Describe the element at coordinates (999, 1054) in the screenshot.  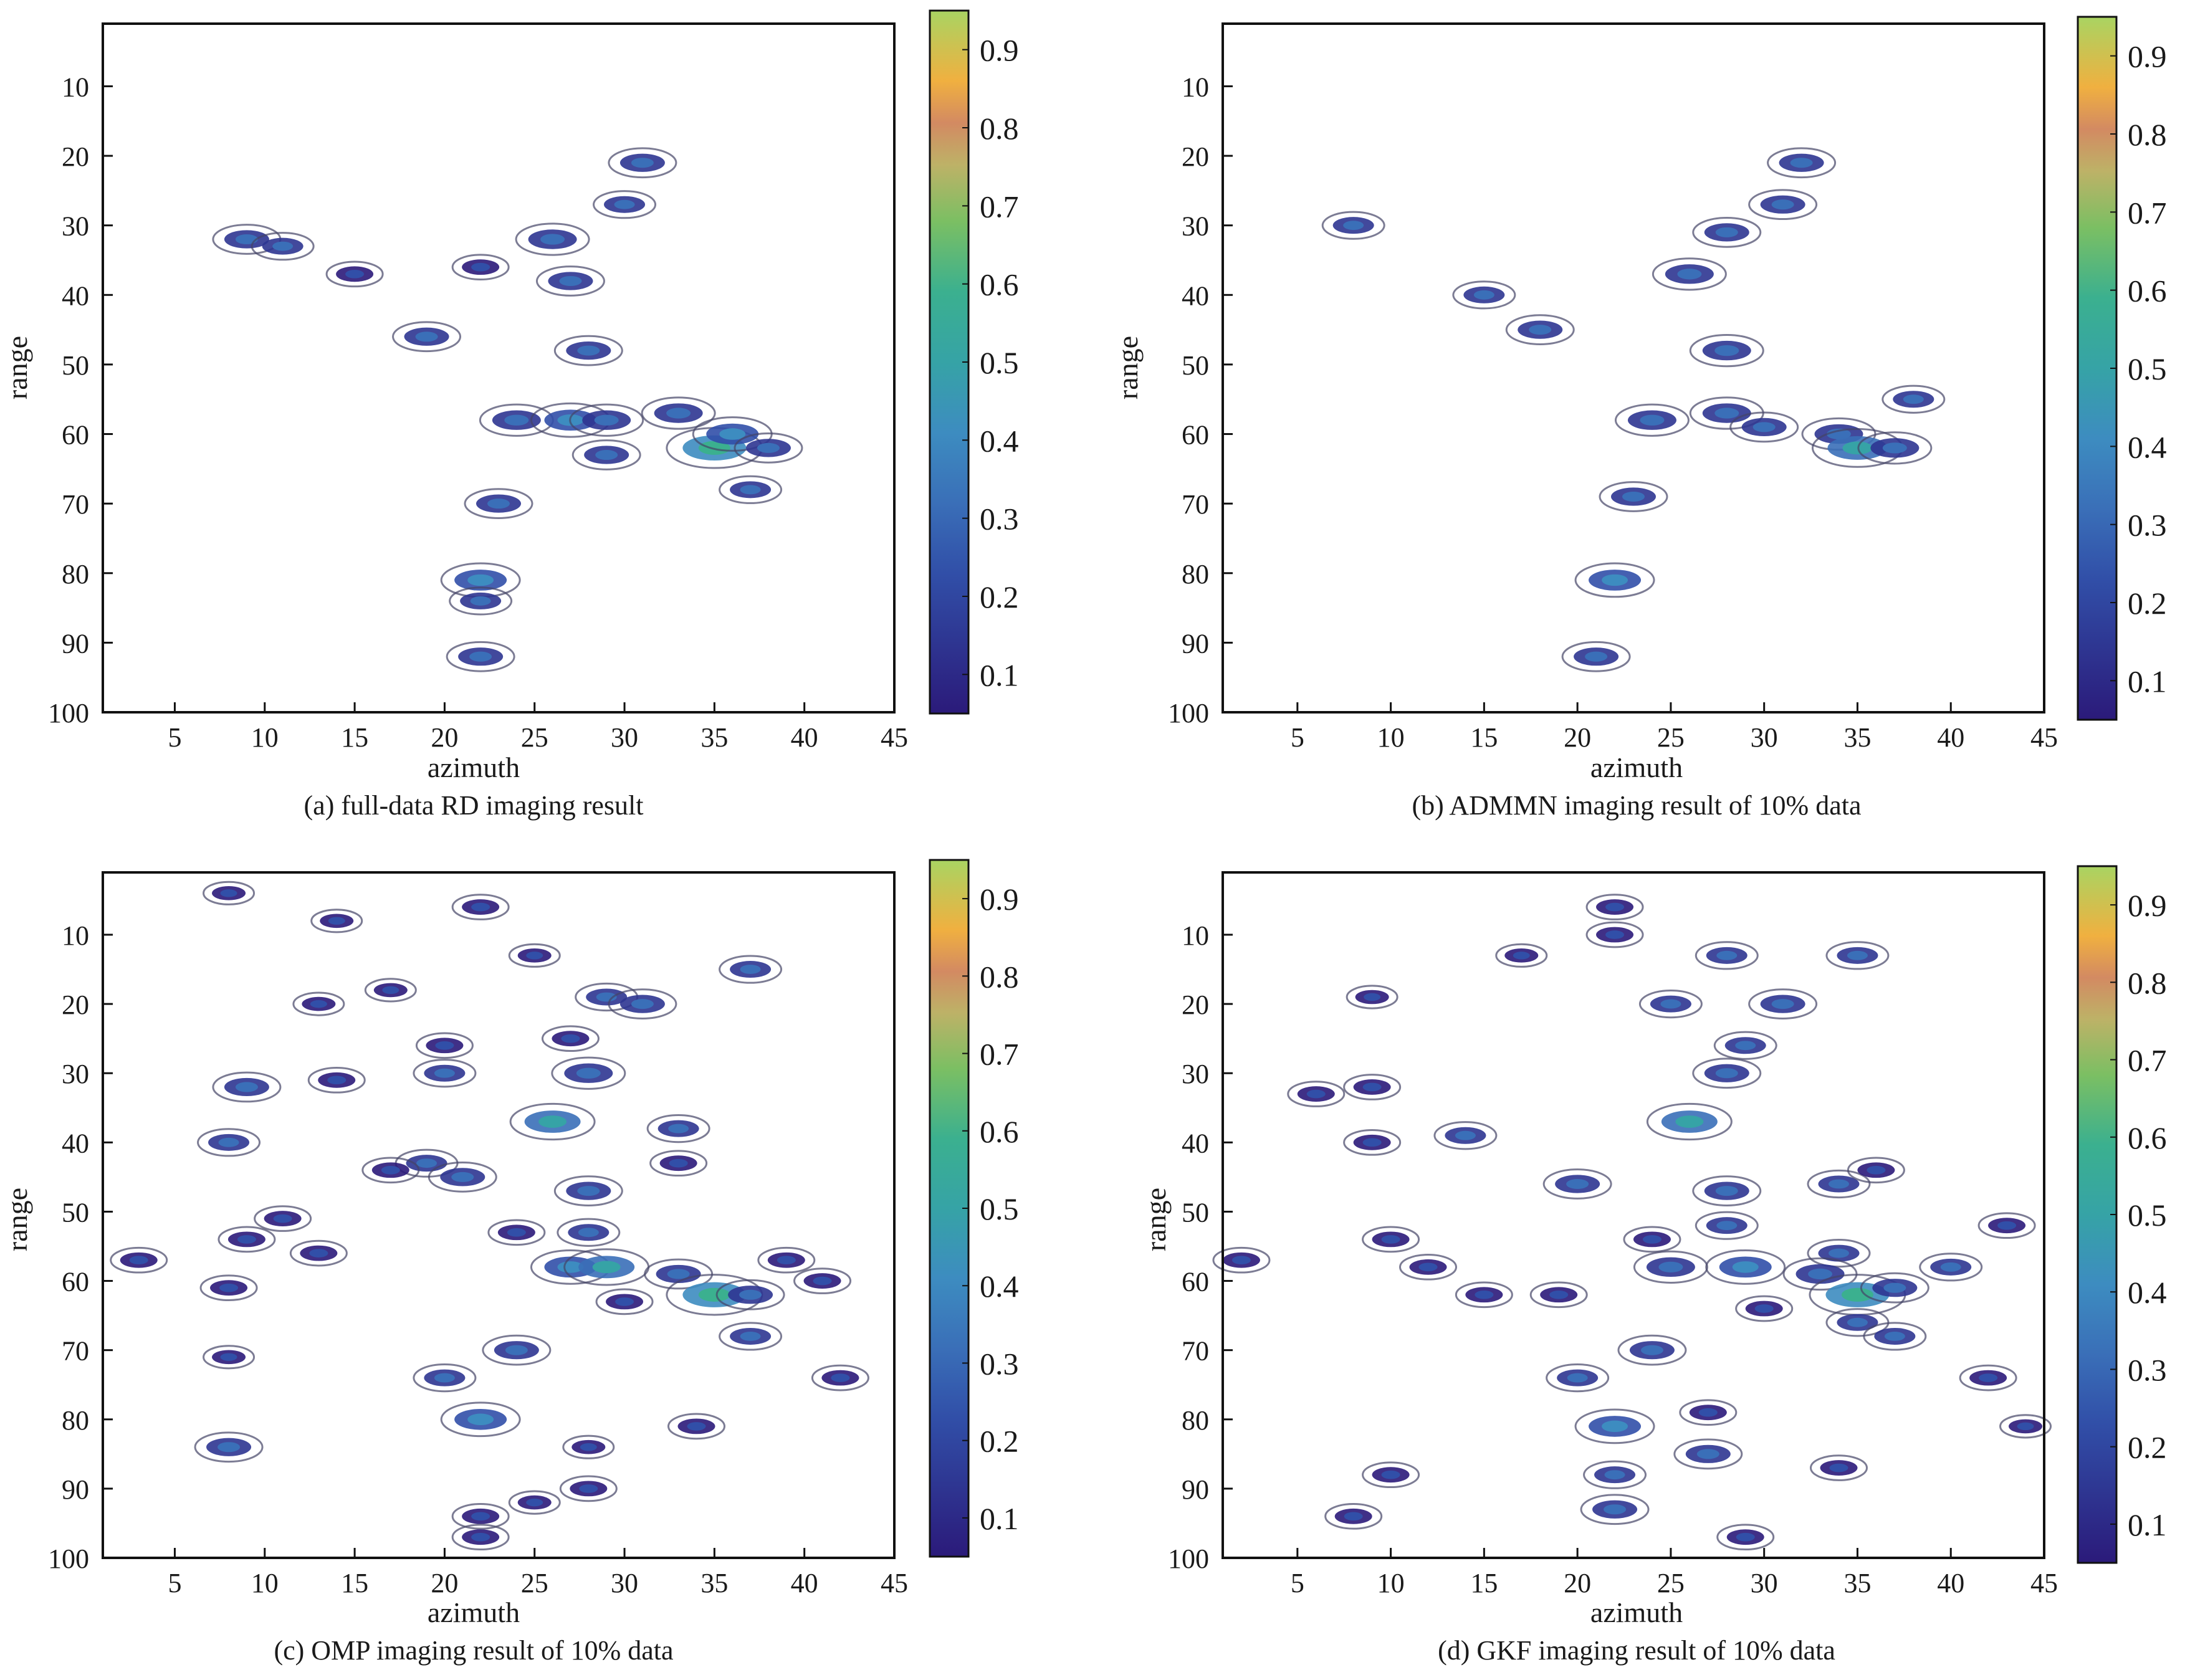
I see `colorbar-tick-label: 0.7` at that location.